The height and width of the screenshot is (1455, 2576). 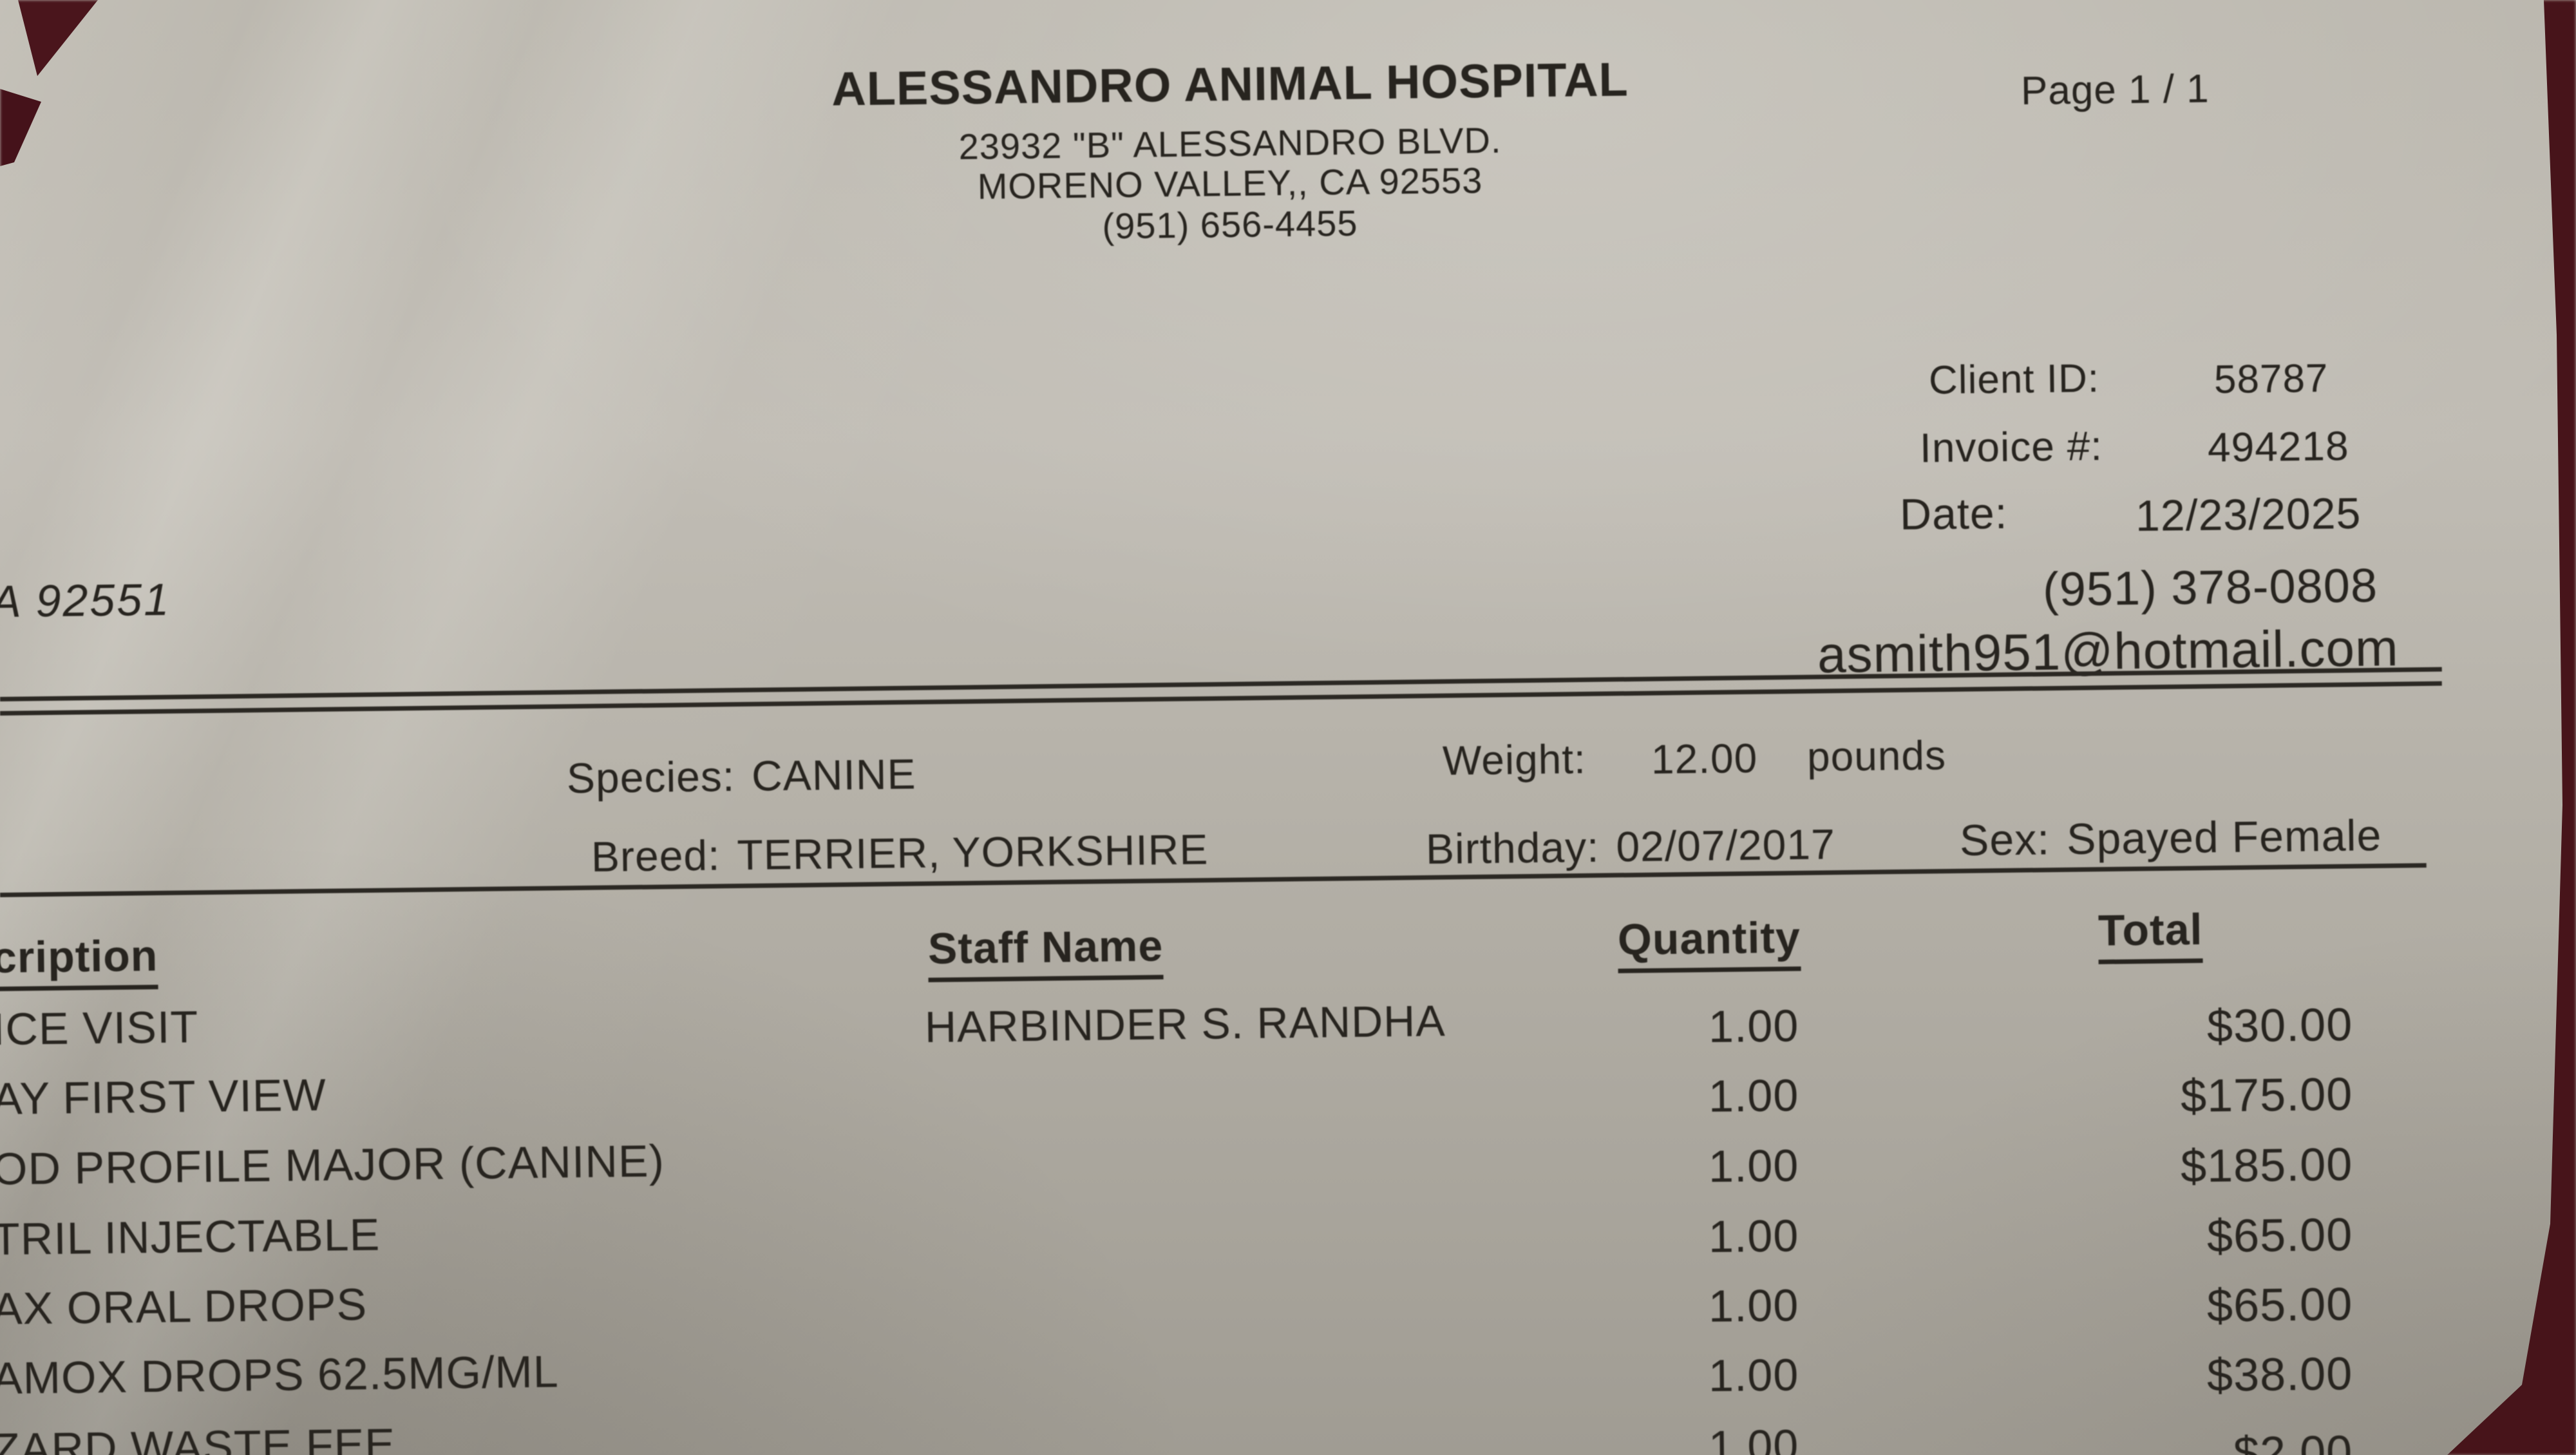 What do you see at coordinates (100, 1028) in the screenshot?
I see `row-description: ICE VISIT` at bounding box center [100, 1028].